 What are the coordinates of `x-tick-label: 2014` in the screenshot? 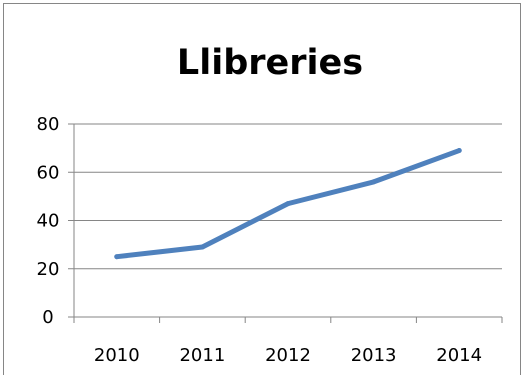 It's located at (459, 355).